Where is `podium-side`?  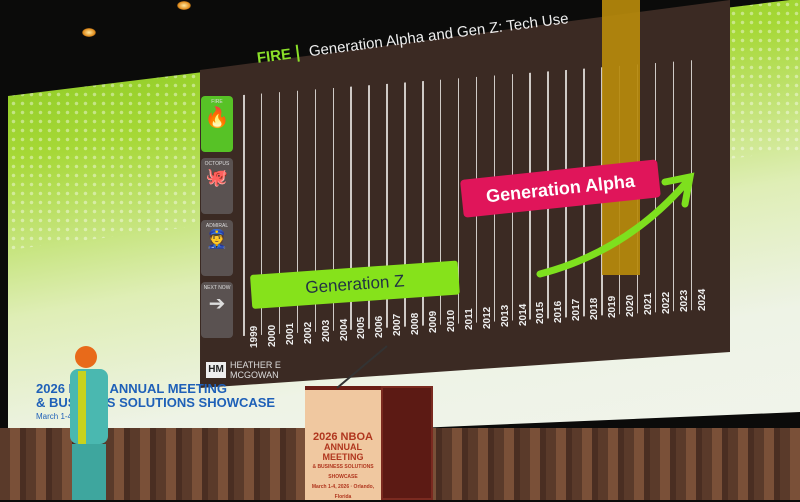 podium-side is located at coordinates (407, 443).